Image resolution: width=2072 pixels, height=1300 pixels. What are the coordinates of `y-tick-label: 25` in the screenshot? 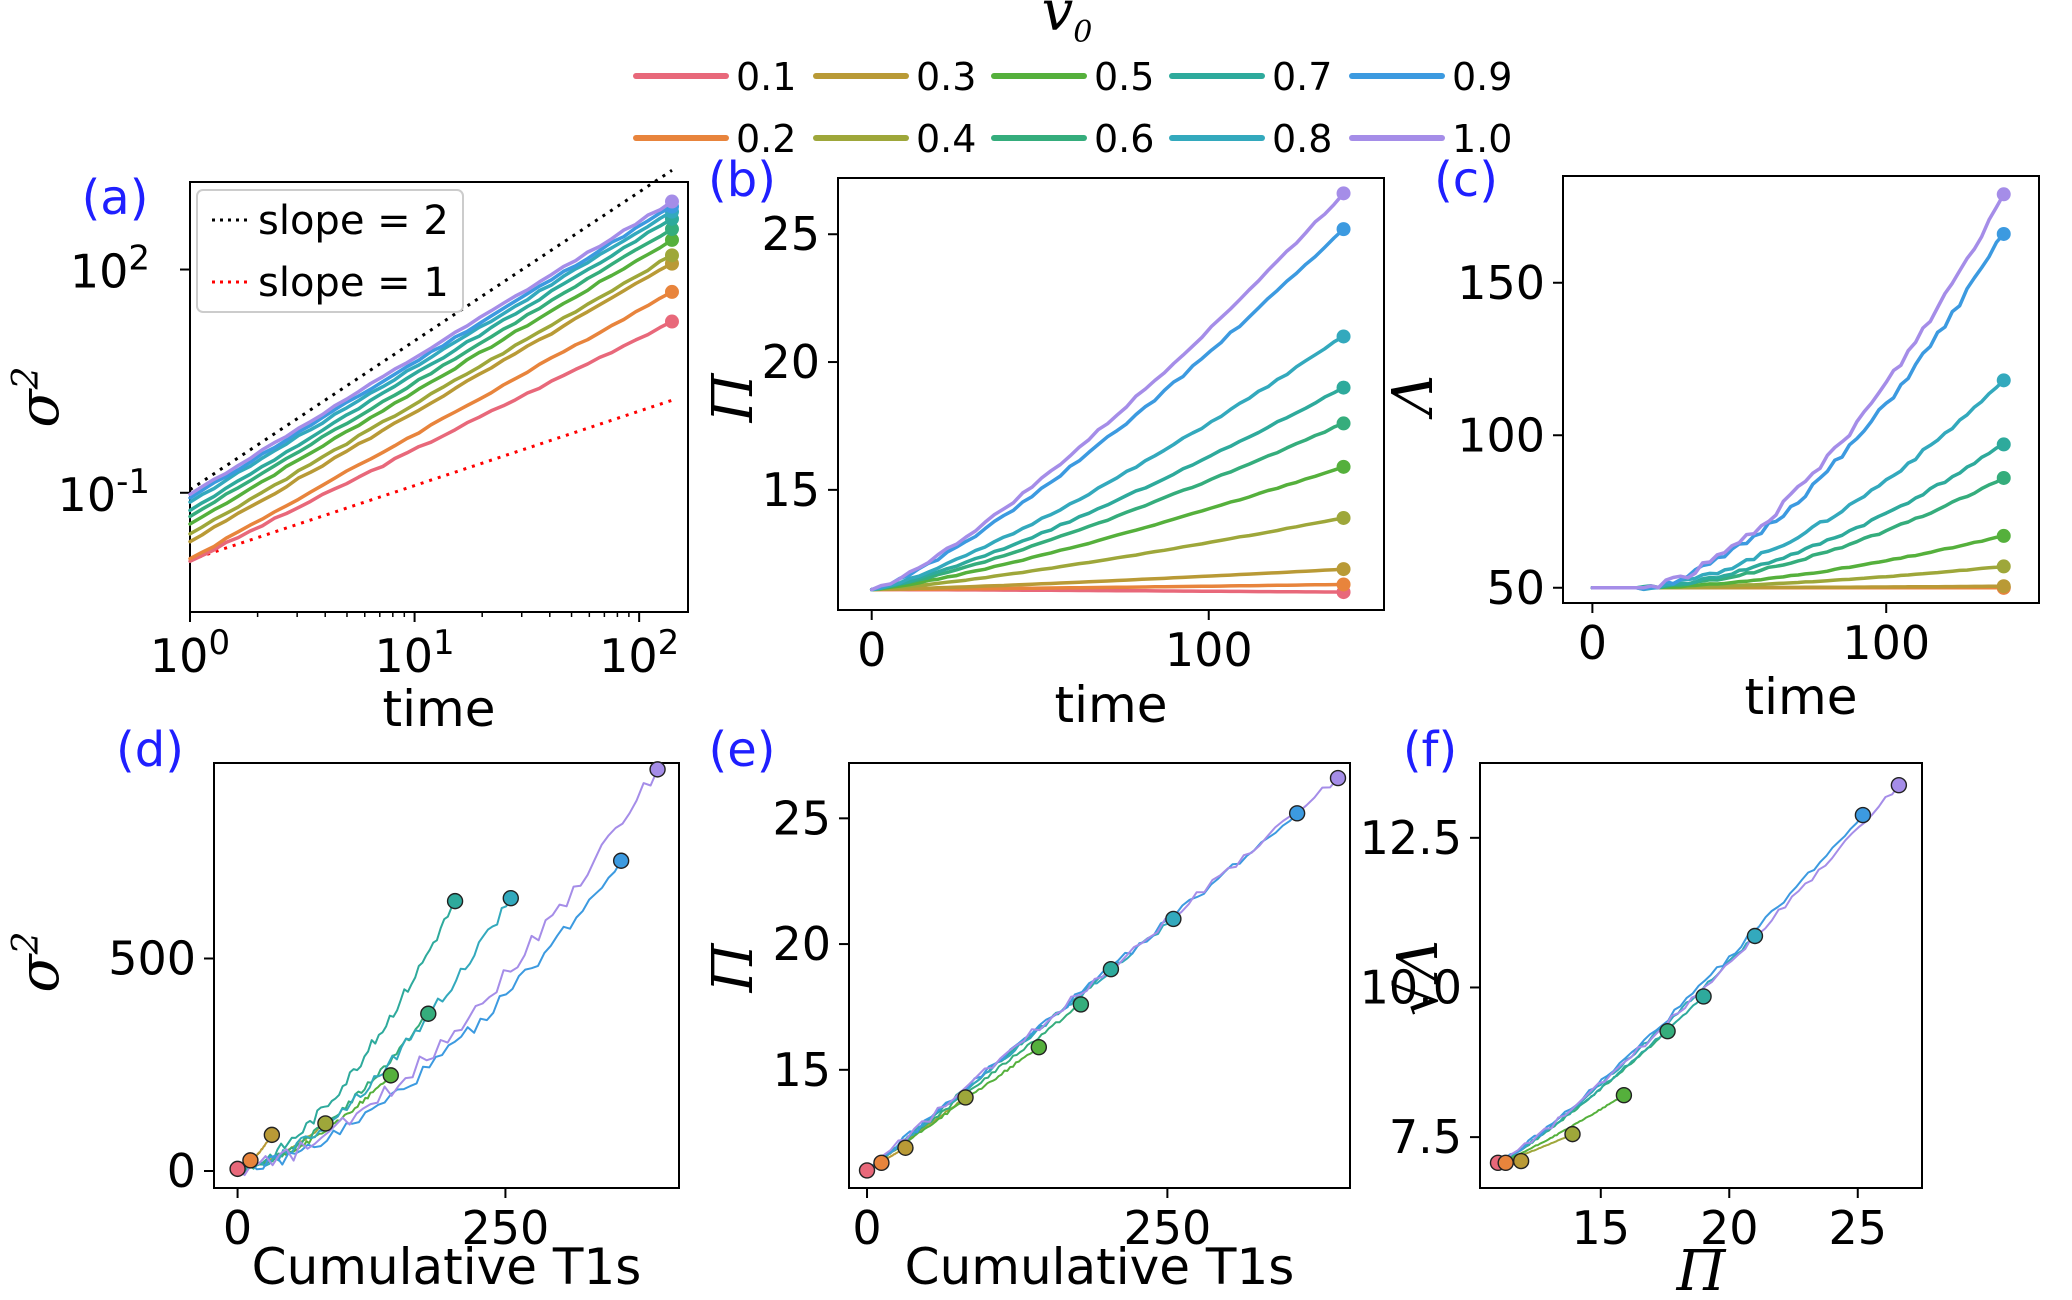 It's located at (790, 234).